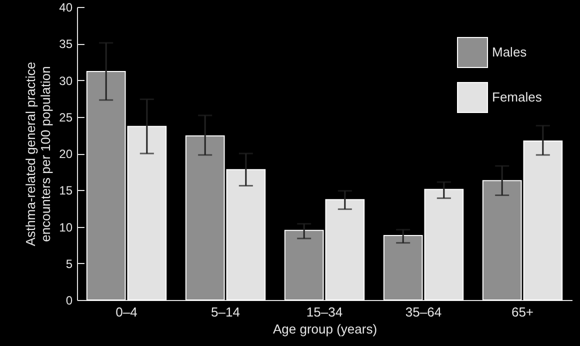  I want to click on y-tick-label: 20, so click(66, 154).